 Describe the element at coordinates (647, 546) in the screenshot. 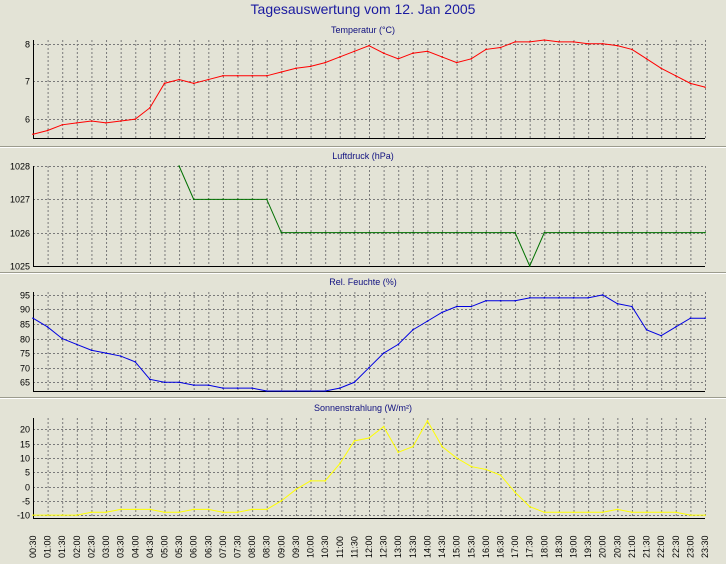

I see `x-tick-label: 21:30` at that location.